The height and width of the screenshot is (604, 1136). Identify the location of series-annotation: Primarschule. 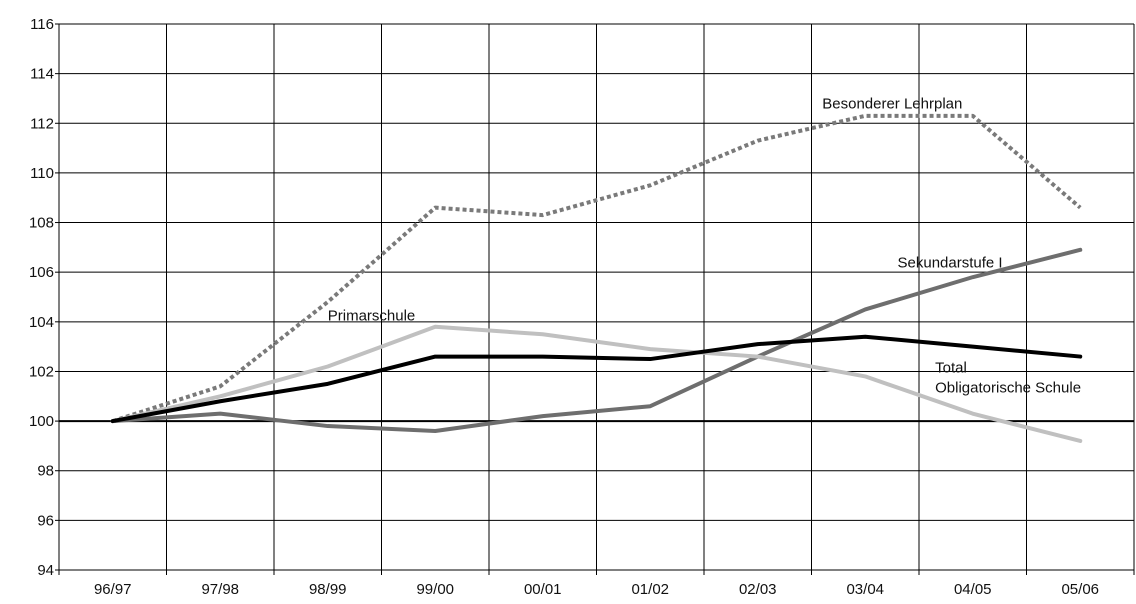
(372, 316).